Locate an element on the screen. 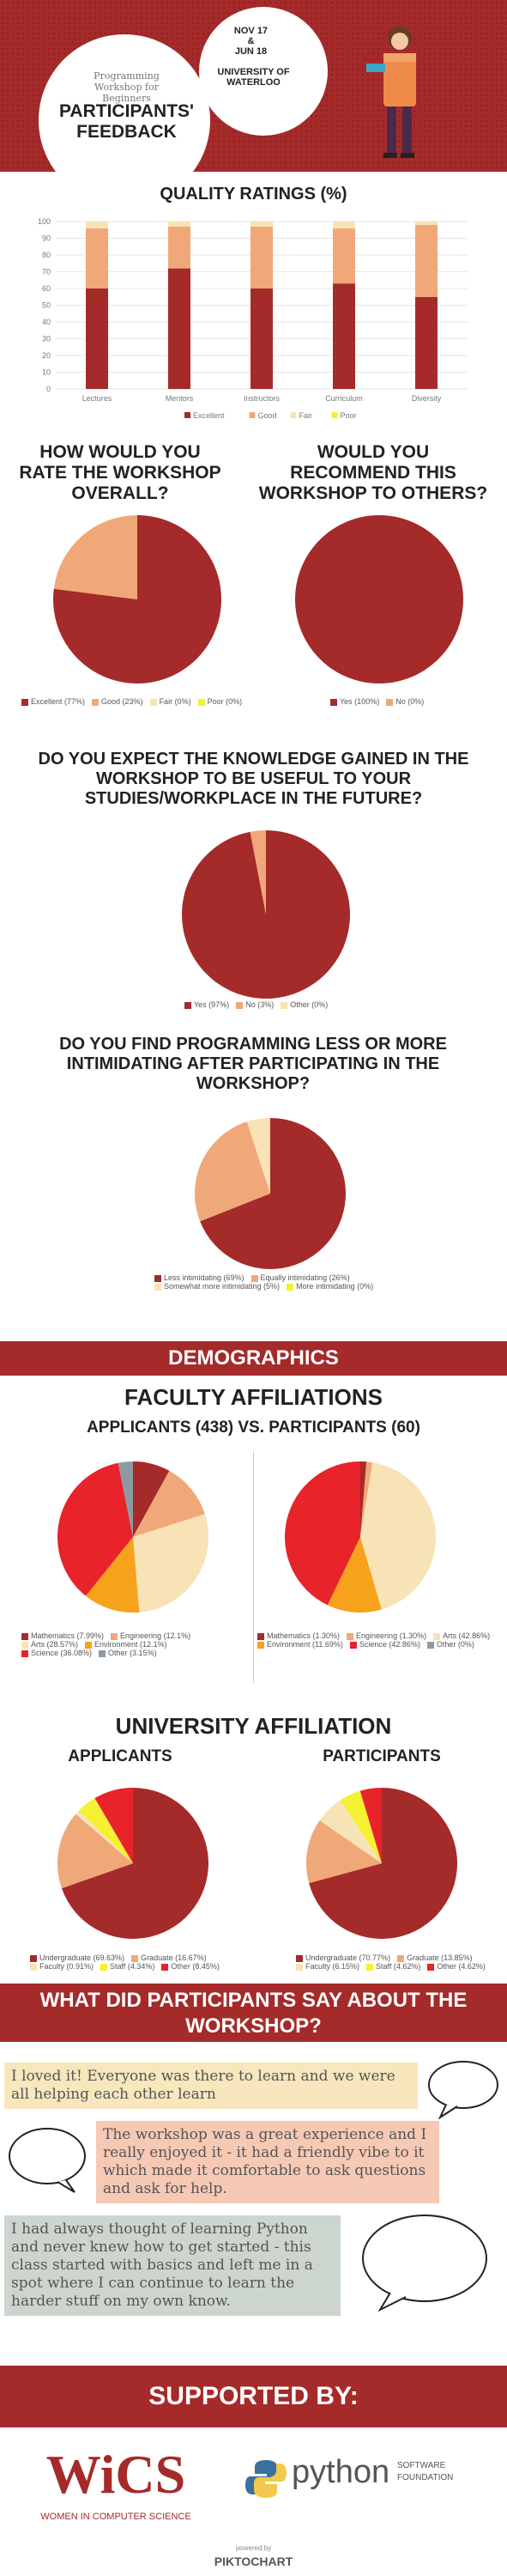 Image resolution: width=507 pixels, height=2576 pixels. legend-item: Staff (4.34%) is located at coordinates (127, 1967).